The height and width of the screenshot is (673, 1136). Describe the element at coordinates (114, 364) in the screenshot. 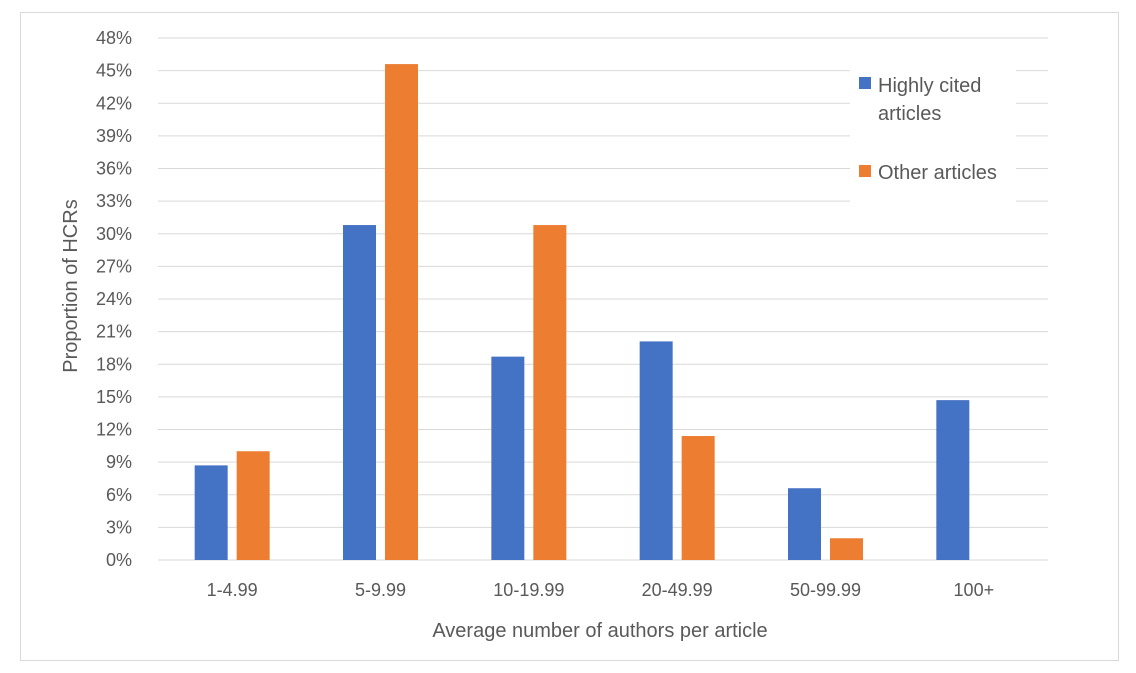

I see `y-tick-label: 18%` at that location.